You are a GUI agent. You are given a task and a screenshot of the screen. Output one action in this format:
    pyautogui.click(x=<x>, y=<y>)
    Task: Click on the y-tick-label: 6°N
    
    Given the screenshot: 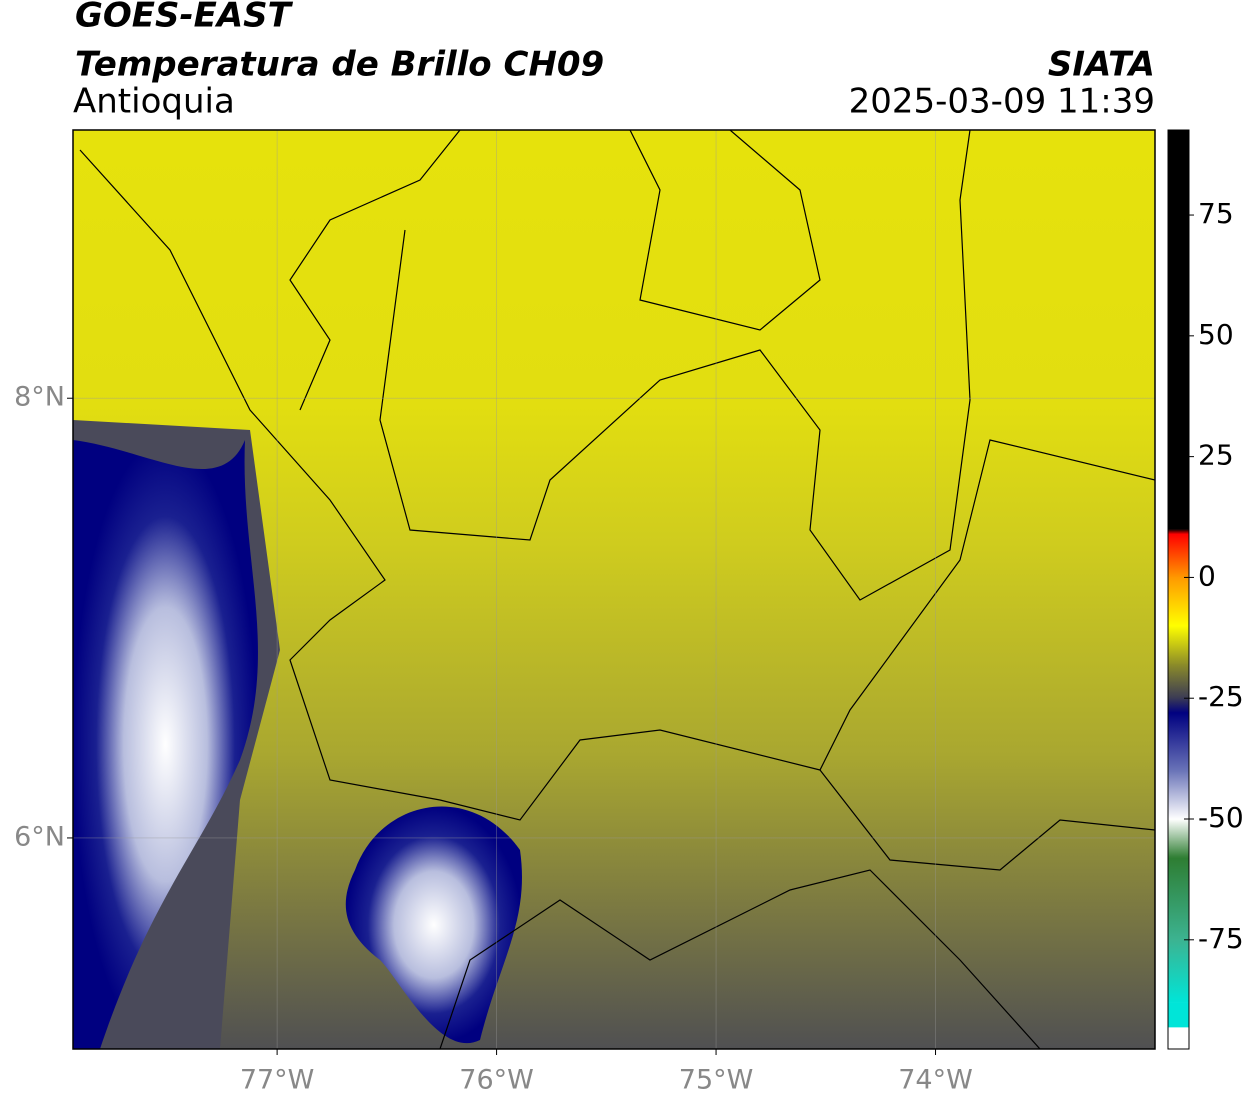 What is the action you would take?
    pyautogui.click(x=39, y=836)
    